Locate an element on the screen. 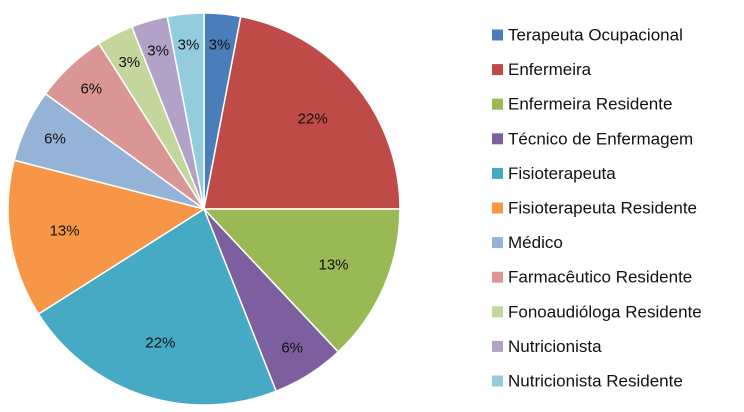 The image size is (744, 412). data-label-1: 22% is located at coordinates (313, 119).